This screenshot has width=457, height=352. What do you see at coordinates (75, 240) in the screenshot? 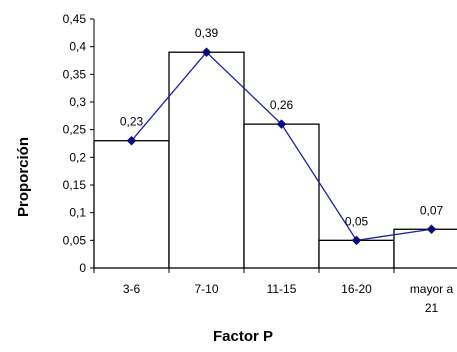
I see `y-tick-label: 0,05` at bounding box center [75, 240].